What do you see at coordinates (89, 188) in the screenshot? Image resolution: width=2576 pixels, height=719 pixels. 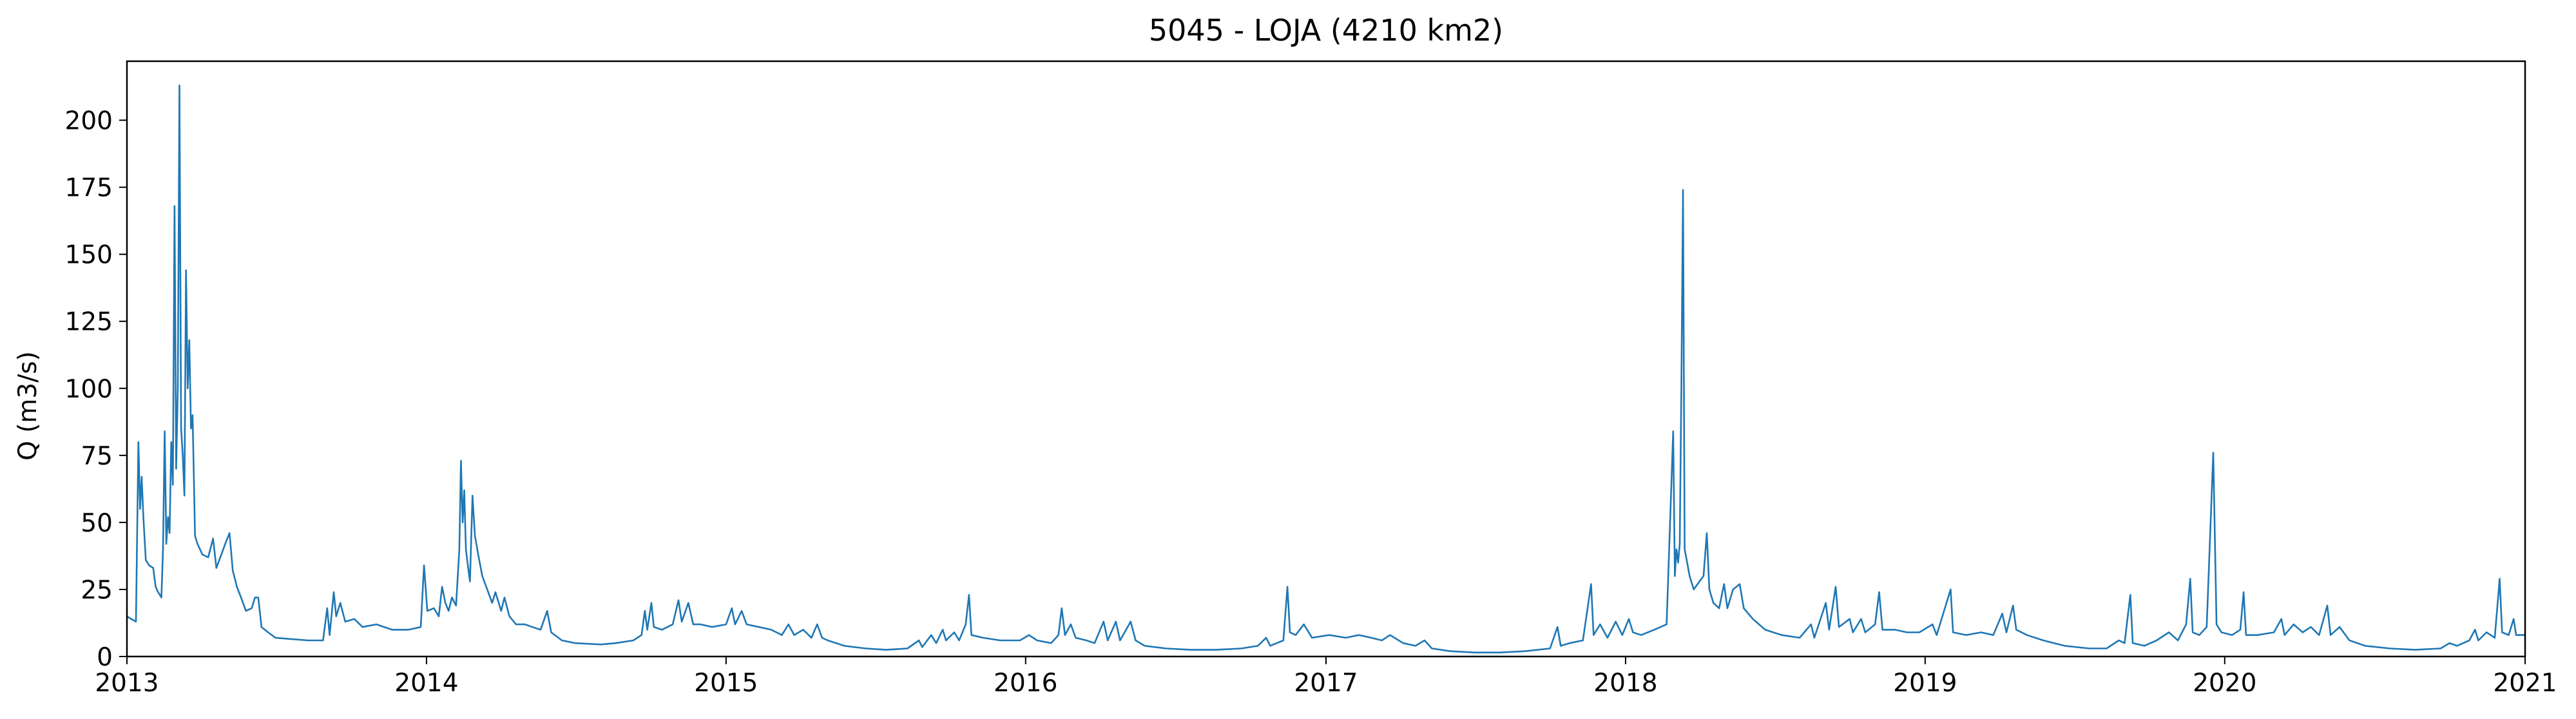 I see `y-tick-label: 175` at bounding box center [89, 188].